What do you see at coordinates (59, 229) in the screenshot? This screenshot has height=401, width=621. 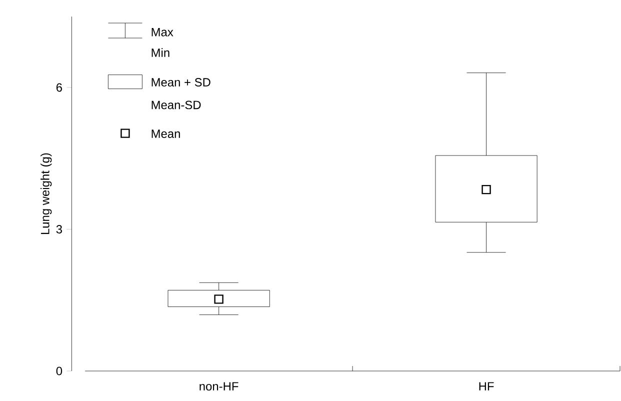 I see `y-tick-label: 3` at bounding box center [59, 229].